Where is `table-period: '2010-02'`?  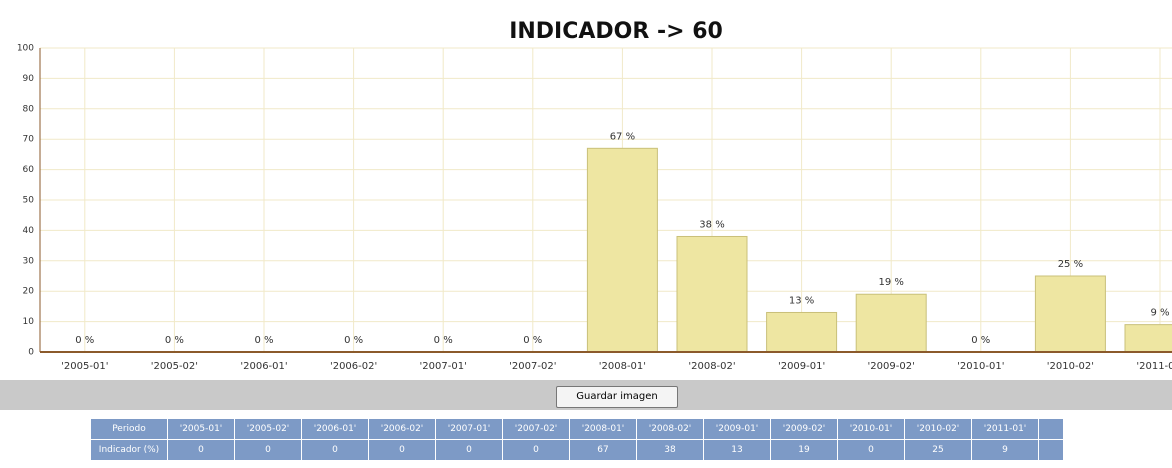 table-period: '2010-02' is located at coordinates (938, 429).